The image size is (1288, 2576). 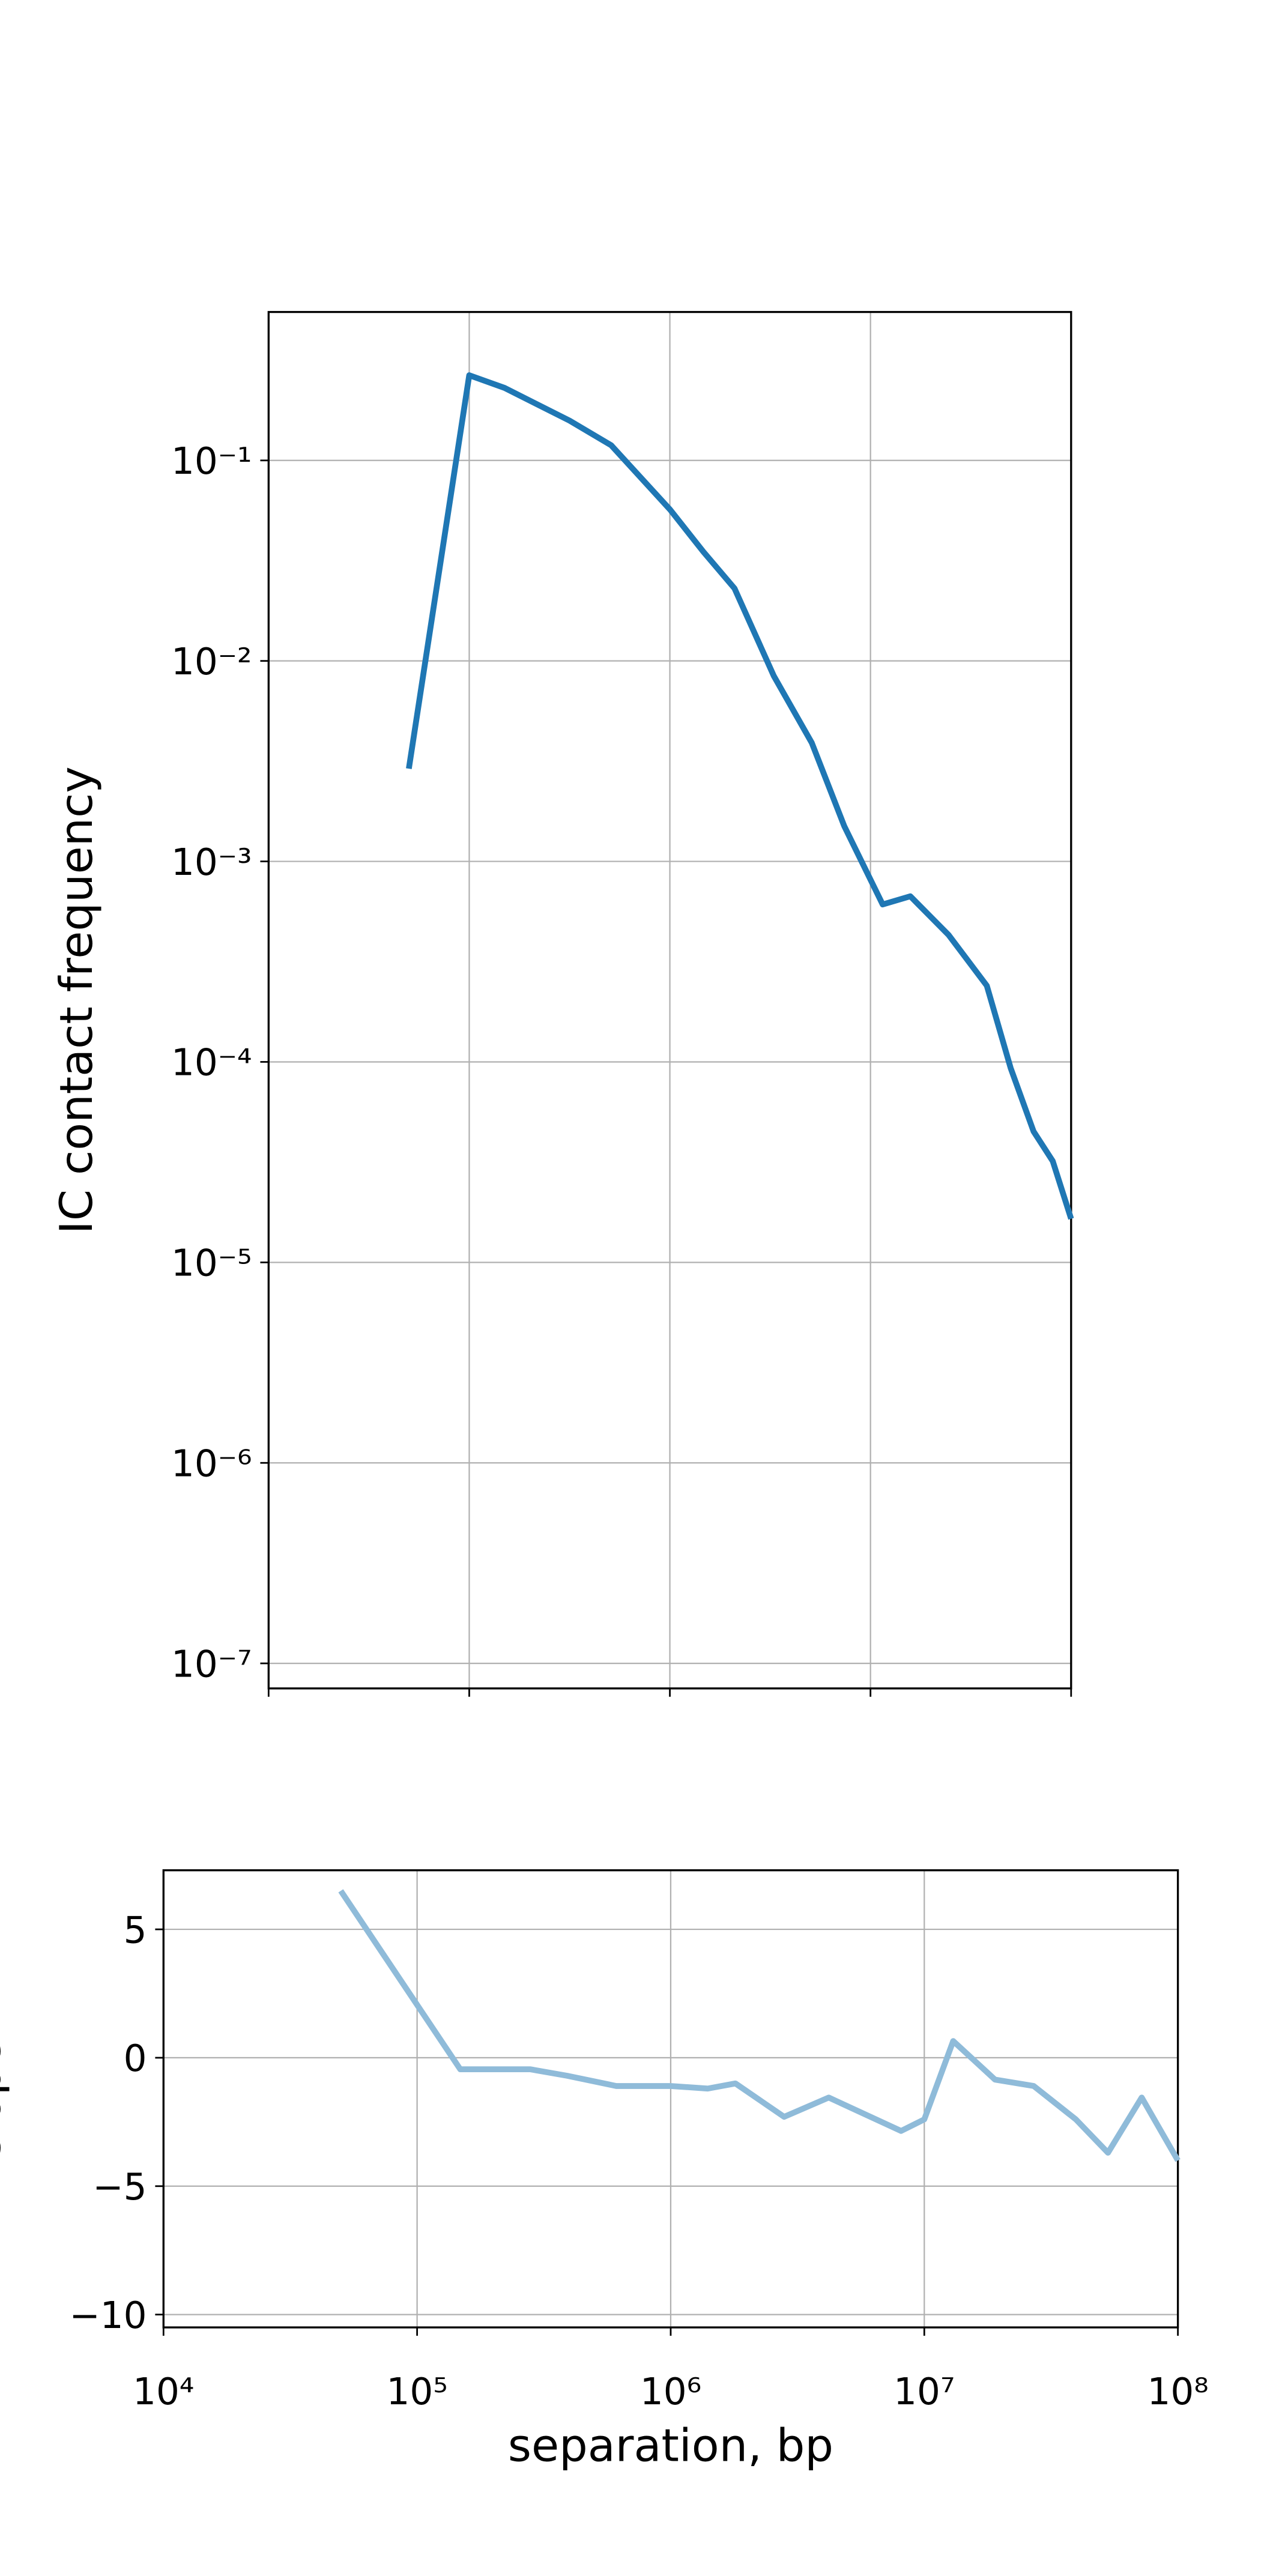 What do you see at coordinates (163, 2392) in the screenshot?
I see `x-tick-label: 10⁴` at bounding box center [163, 2392].